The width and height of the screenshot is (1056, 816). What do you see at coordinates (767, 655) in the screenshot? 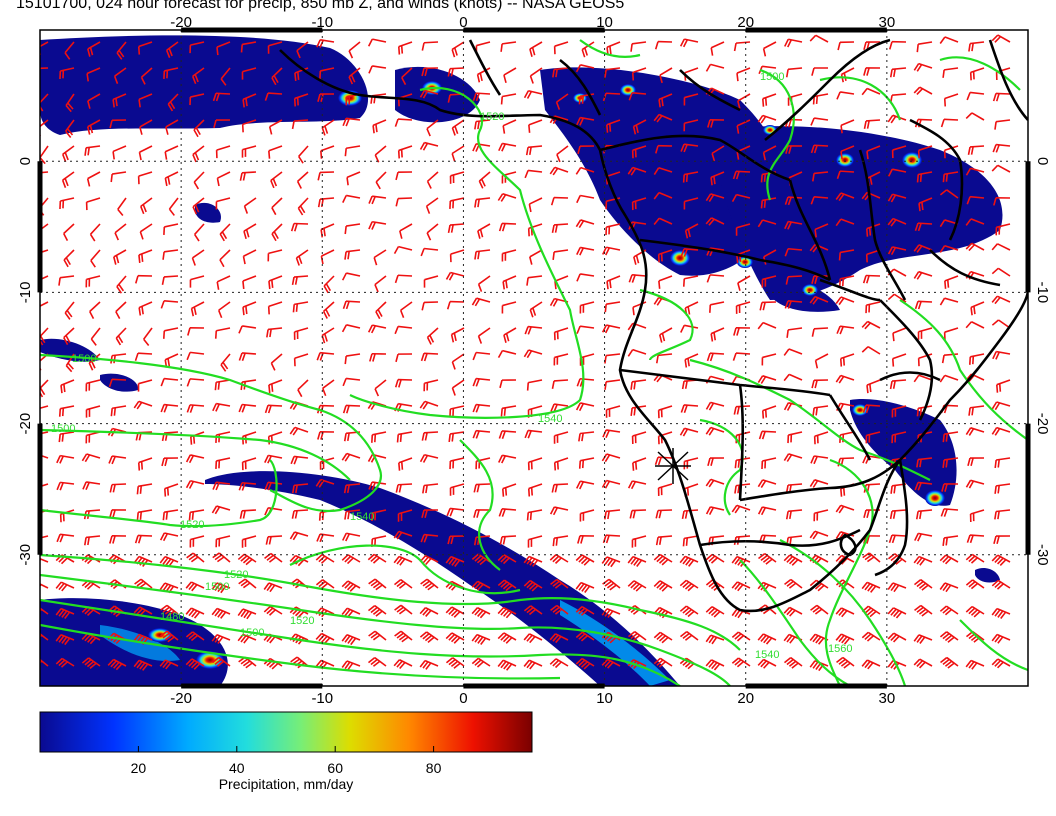
I see `contour-label: 1540` at bounding box center [767, 655].